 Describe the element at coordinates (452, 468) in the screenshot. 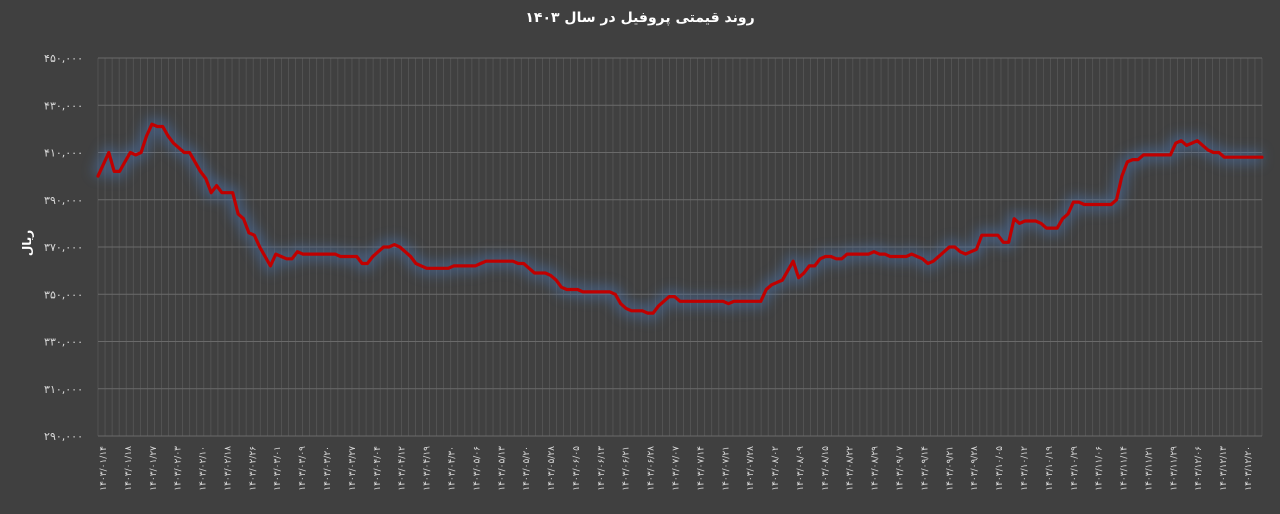

I see `x-tick-label: ۱۴۰۳/۰۴/۳۰` at that location.